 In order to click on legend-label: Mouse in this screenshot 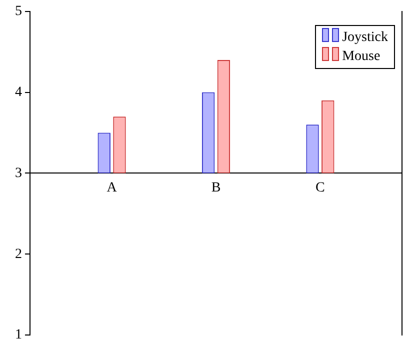, I will do `click(361, 57)`.